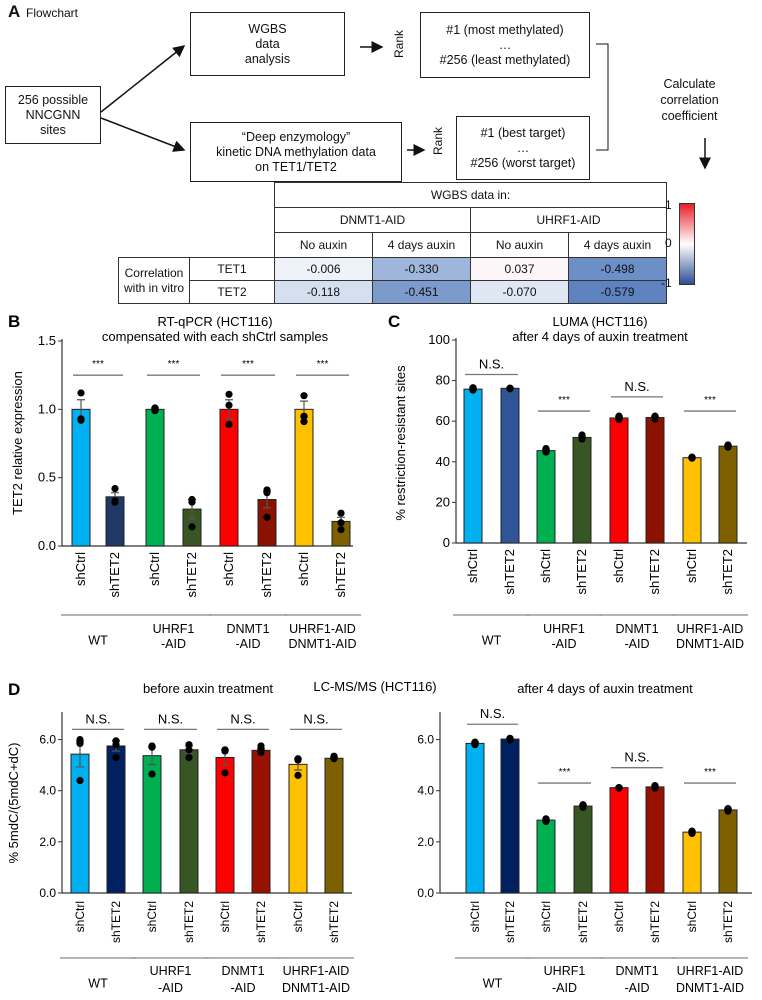  What do you see at coordinates (668, 205) in the screenshot?
I see `colorbar-max: 1` at bounding box center [668, 205].